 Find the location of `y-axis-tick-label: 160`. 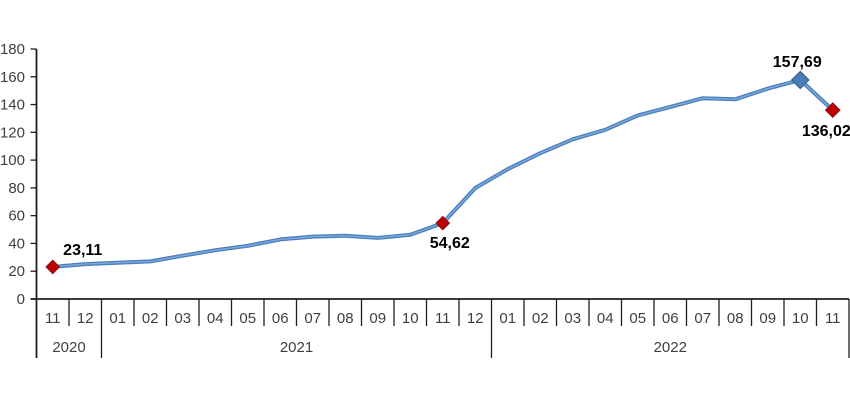

y-axis-tick-label: 160 is located at coordinates (12, 77).